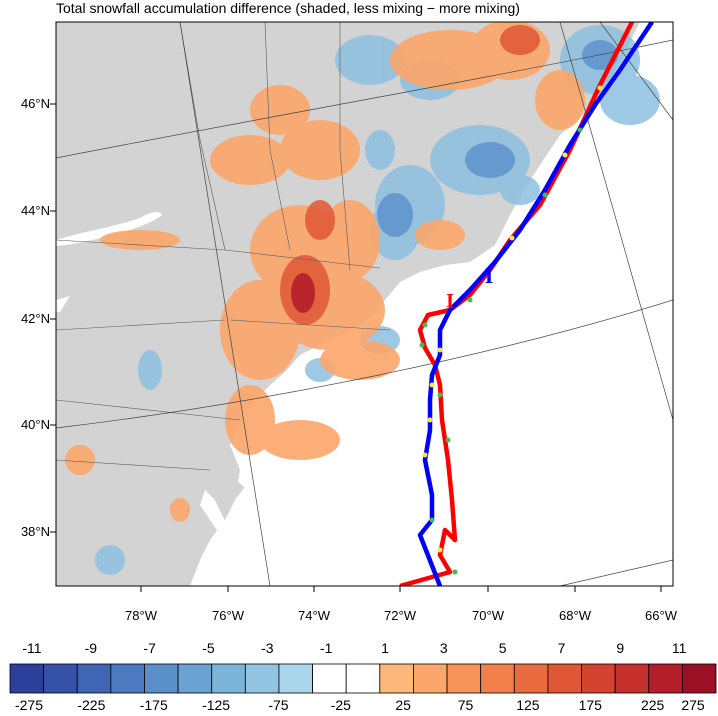  I want to click on colorbar-bottom-label: 25, so click(403, 705).